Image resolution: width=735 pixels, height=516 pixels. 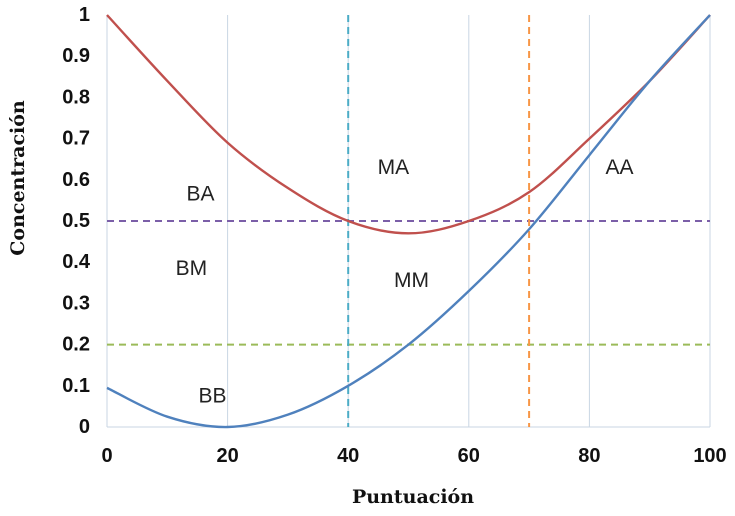 What do you see at coordinates (76, 97) in the screenshot?
I see `y-tick-label-8: 0.8` at bounding box center [76, 97].